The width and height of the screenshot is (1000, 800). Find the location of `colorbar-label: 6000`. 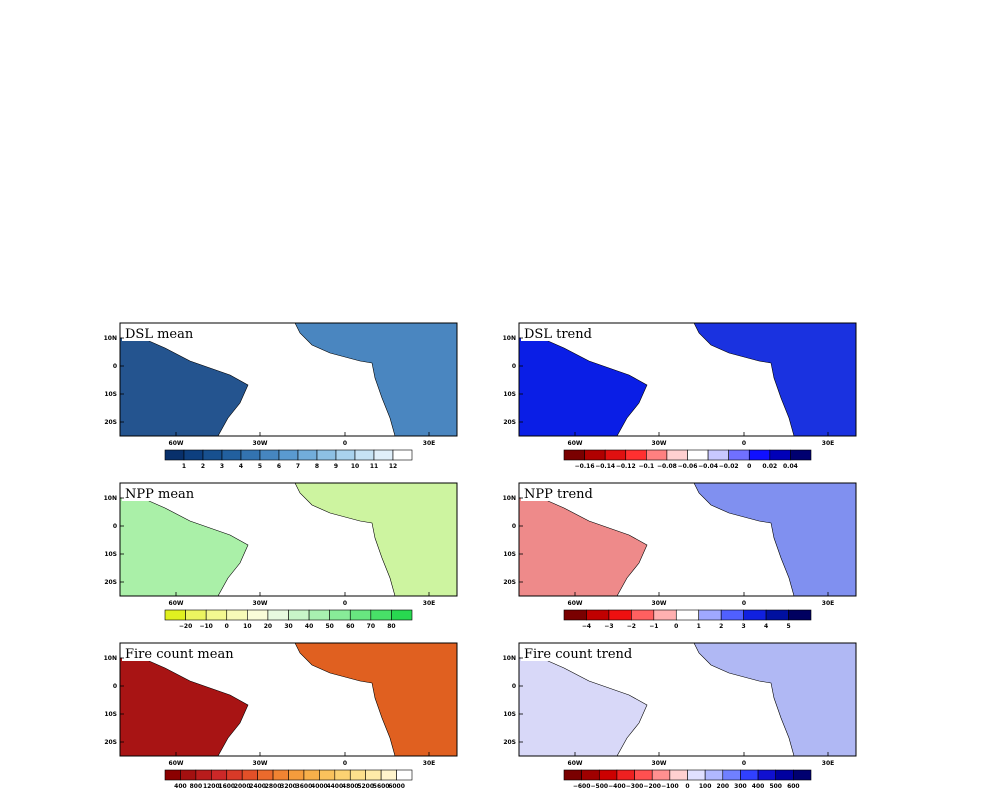

colorbar-label: 6000 is located at coordinates (396, 786).